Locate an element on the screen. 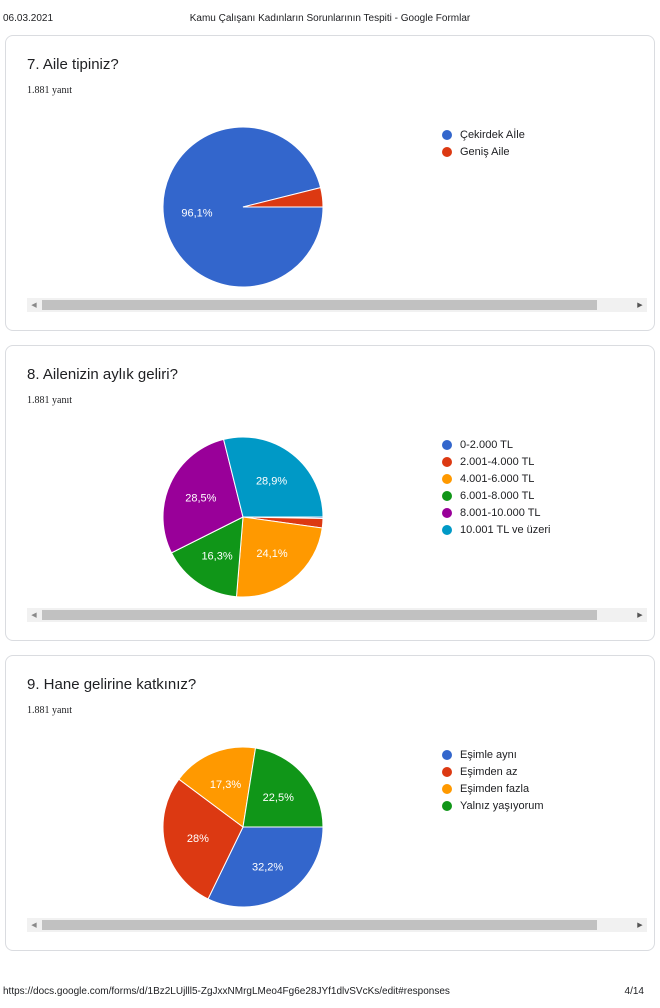 This screenshot has height=1008, width=660. legend-item: 2.001-4.000 TL is located at coordinates (496, 461).